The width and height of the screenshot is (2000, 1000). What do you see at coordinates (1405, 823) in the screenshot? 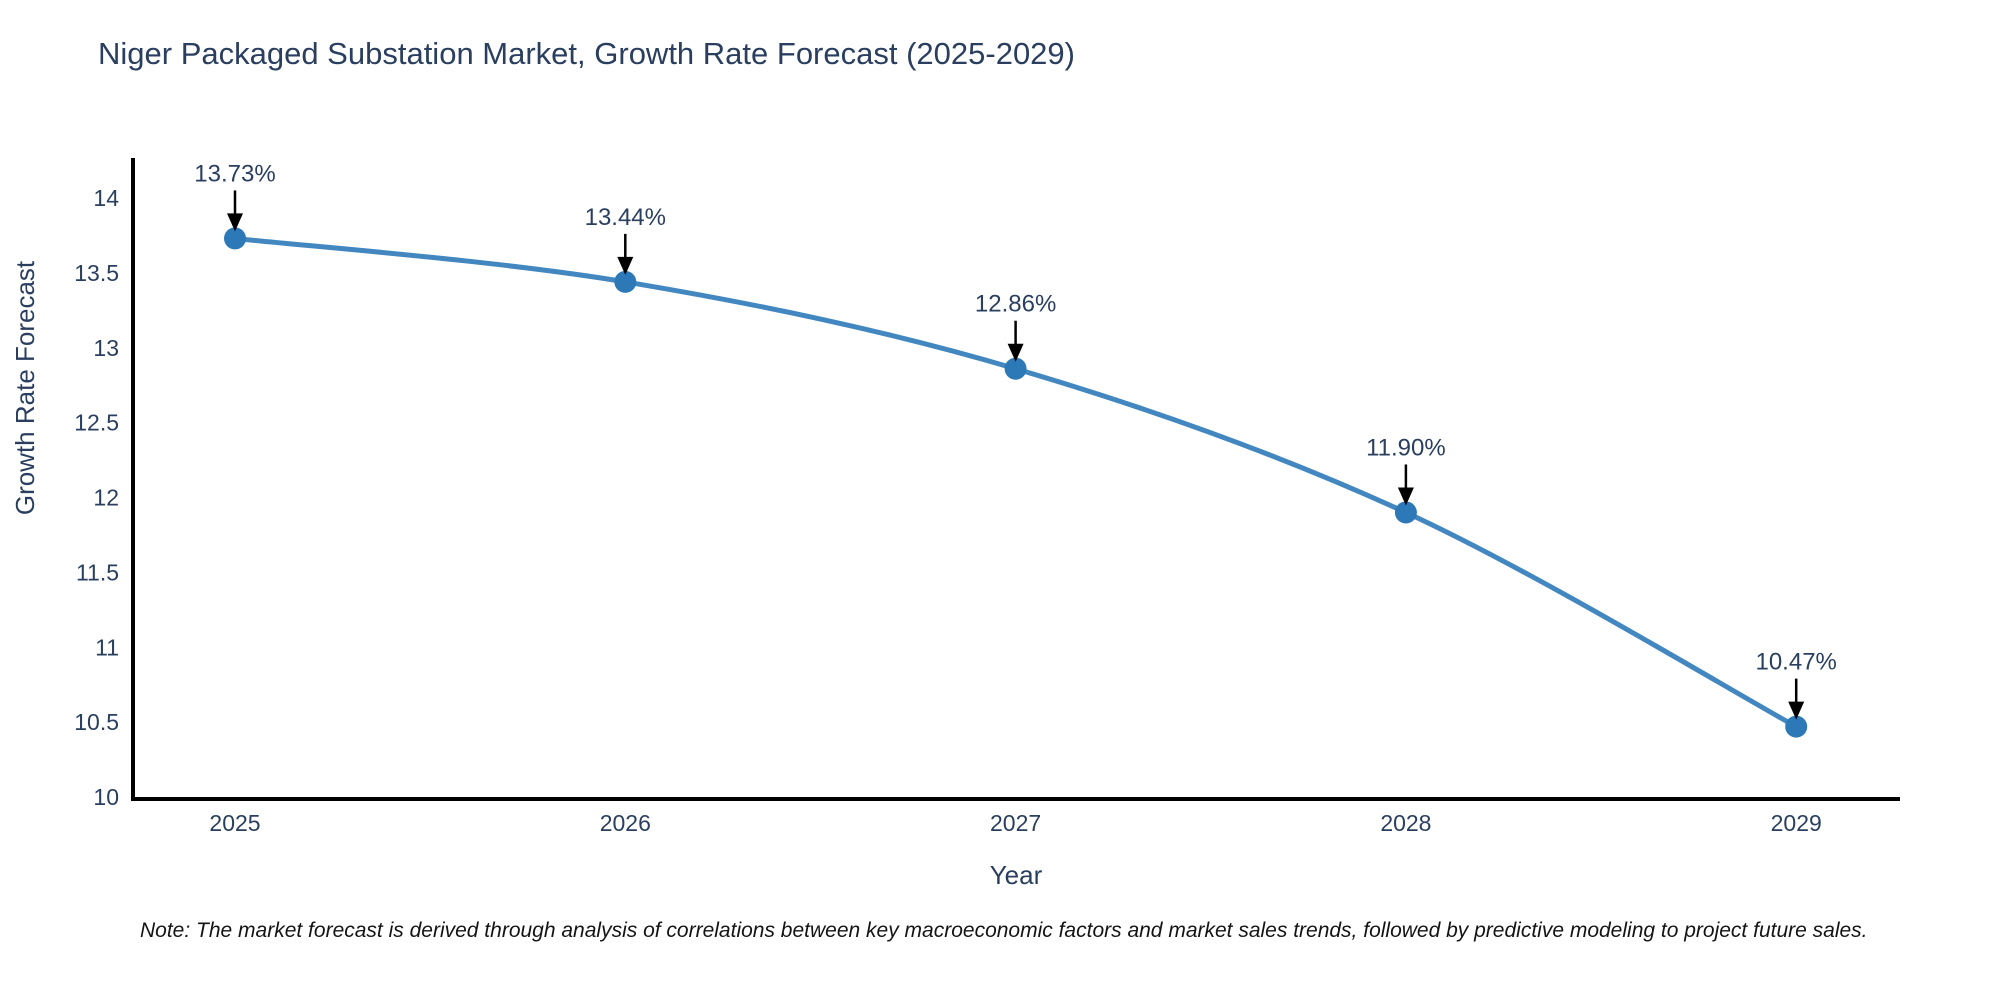
I see `x-tick-label: 2028` at bounding box center [1405, 823].